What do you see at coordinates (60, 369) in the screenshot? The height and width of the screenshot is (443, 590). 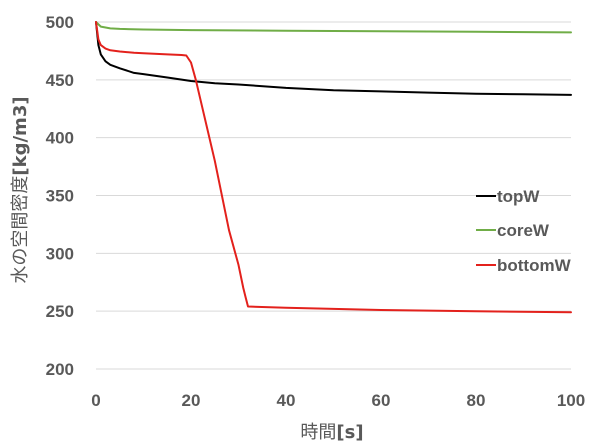 I see `y-tick-label: 200` at bounding box center [60, 369].